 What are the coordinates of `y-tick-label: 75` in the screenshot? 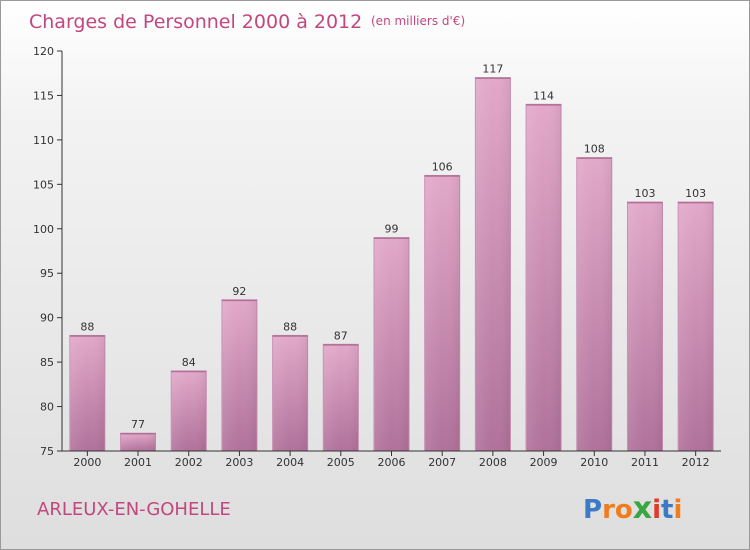 It's located at (47, 451).